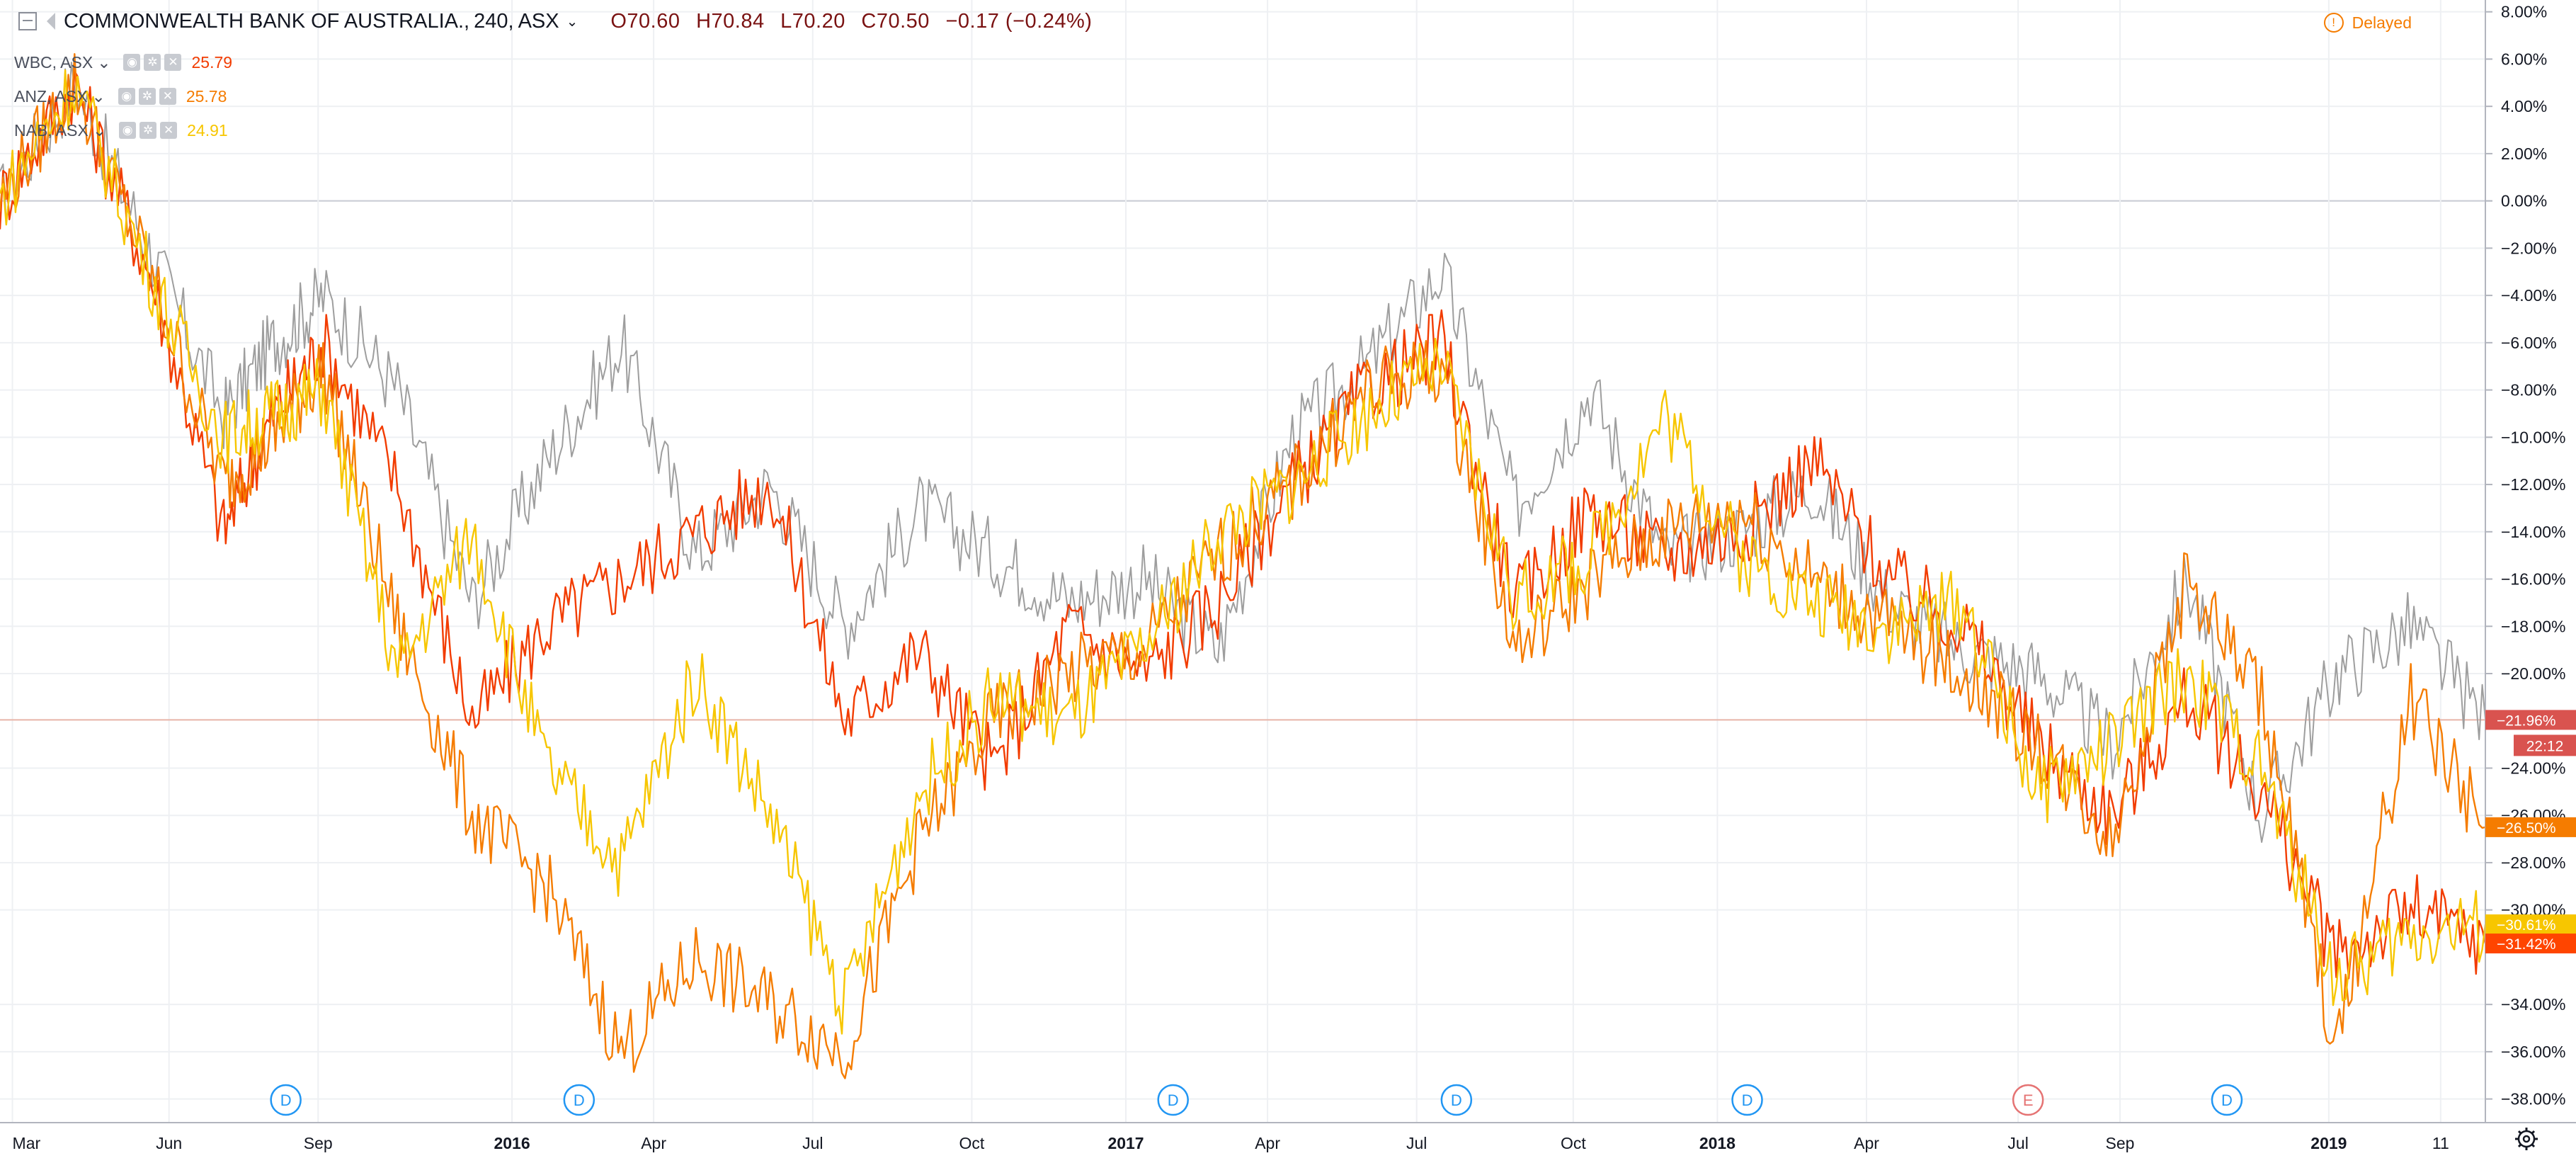  What do you see at coordinates (2533, 532) in the screenshot?
I see `price-tick-label: −14.00%` at bounding box center [2533, 532].